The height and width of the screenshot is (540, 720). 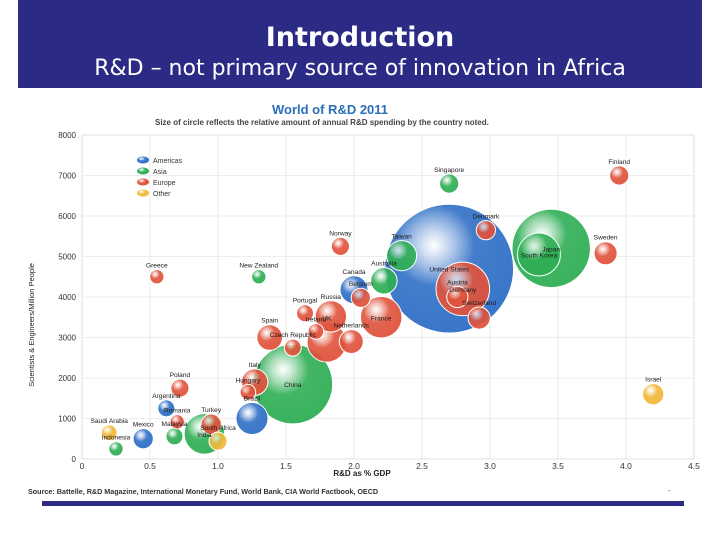 I want to click on slide-number: -, so click(x=669, y=490).